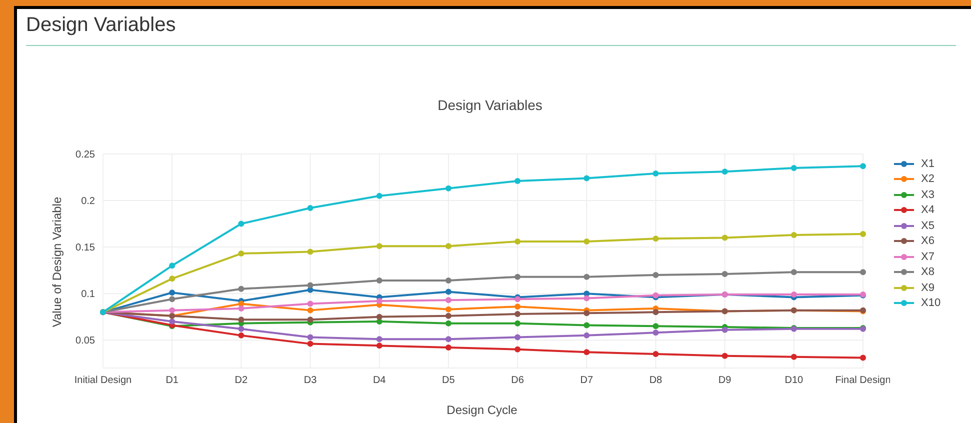 The height and width of the screenshot is (423, 971). What do you see at coordinates (656, 380) in the screenshot?
I see `x-tick-label: D8` at bounding box center [656, 380].